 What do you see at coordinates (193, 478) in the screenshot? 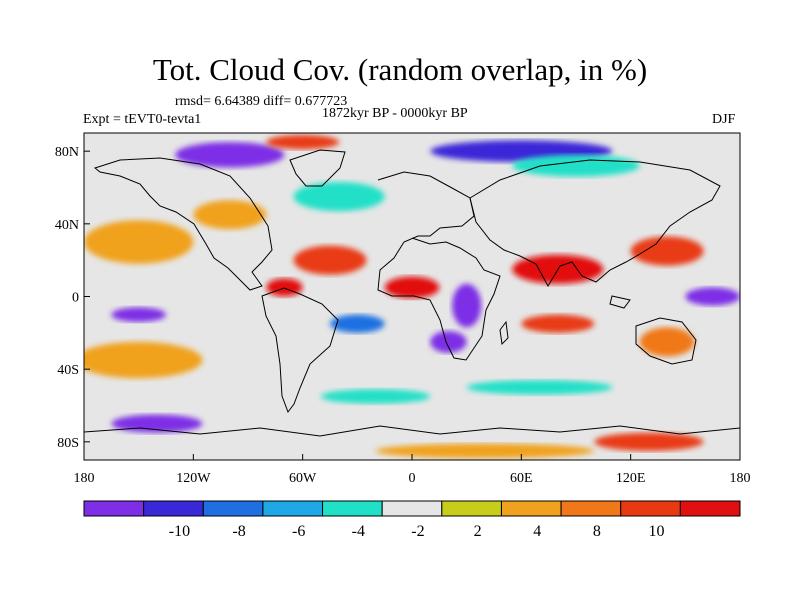
I see `x-tick-label: 120W` at bounding box center [193, 478].